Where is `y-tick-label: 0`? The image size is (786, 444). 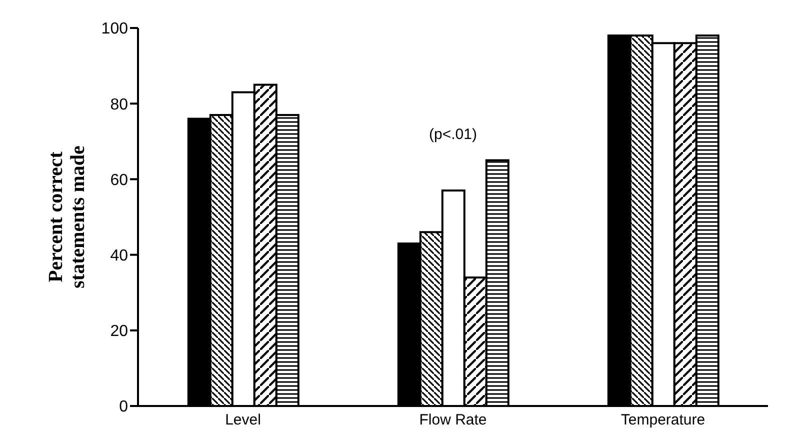
y-tick-label: 0 is located at coordinates (123, 407).